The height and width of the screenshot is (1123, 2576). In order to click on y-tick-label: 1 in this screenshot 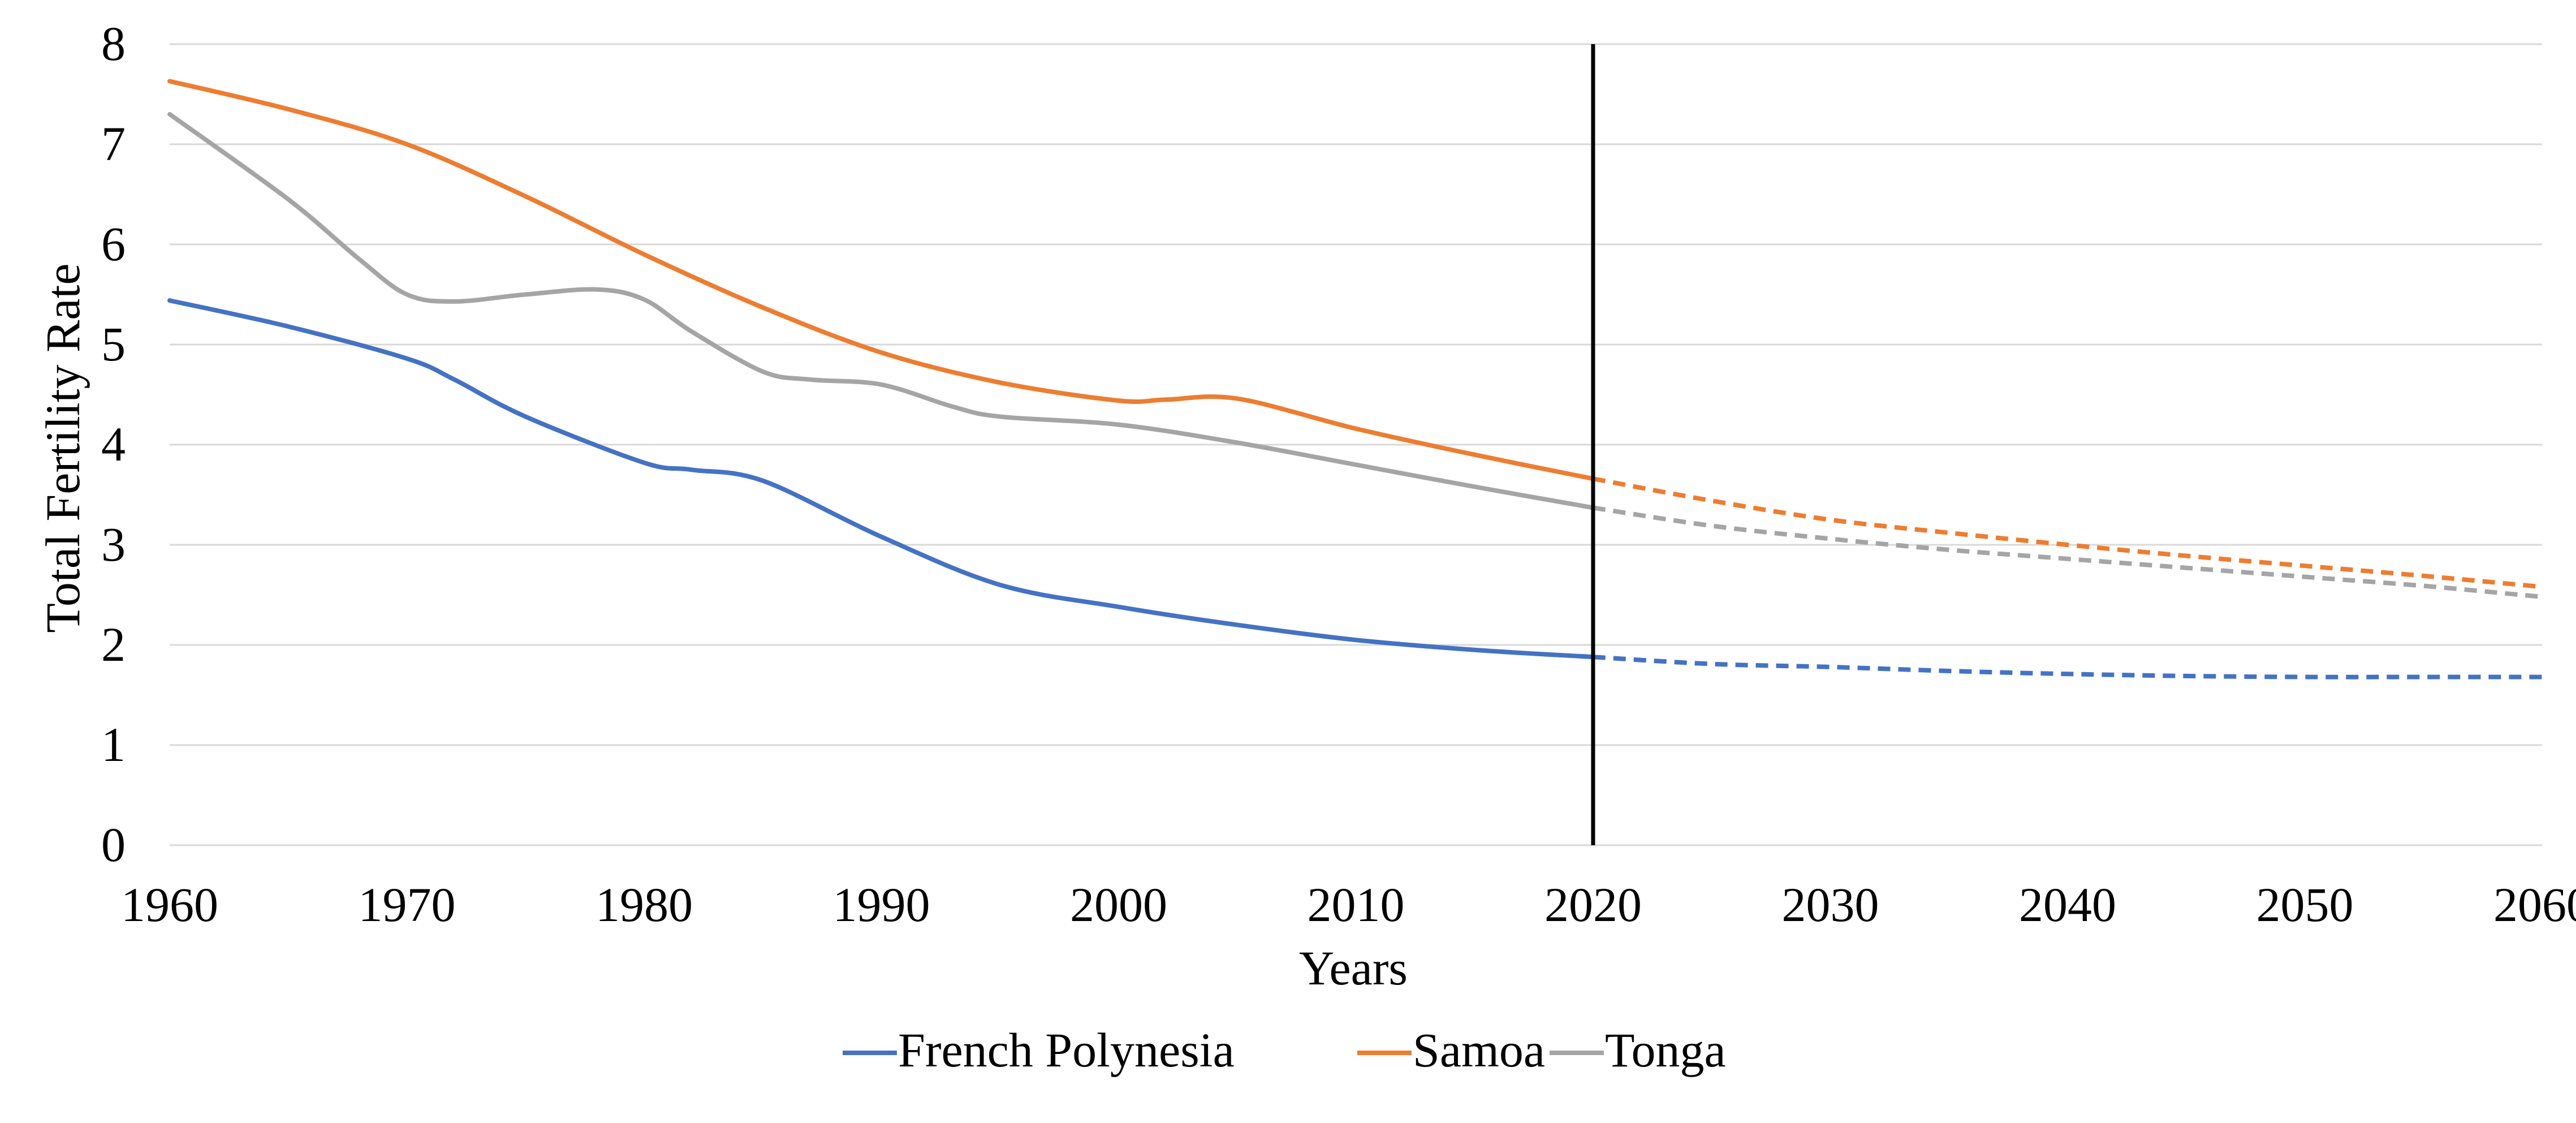, I will do `click(113, 744)`.